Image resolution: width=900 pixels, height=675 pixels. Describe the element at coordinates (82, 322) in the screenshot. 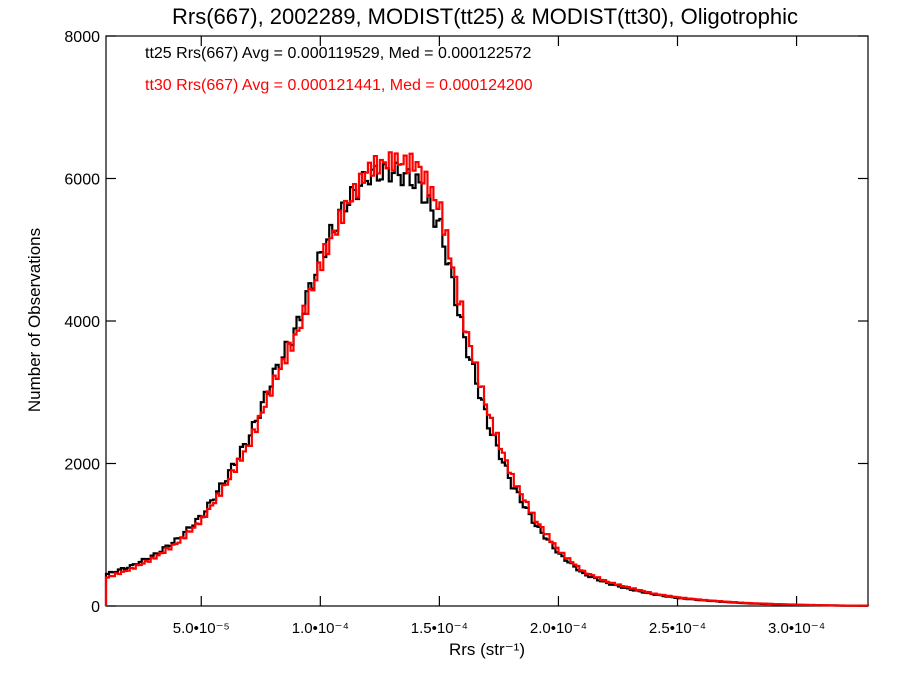

I see `y-tick-label: 4000` at that location.